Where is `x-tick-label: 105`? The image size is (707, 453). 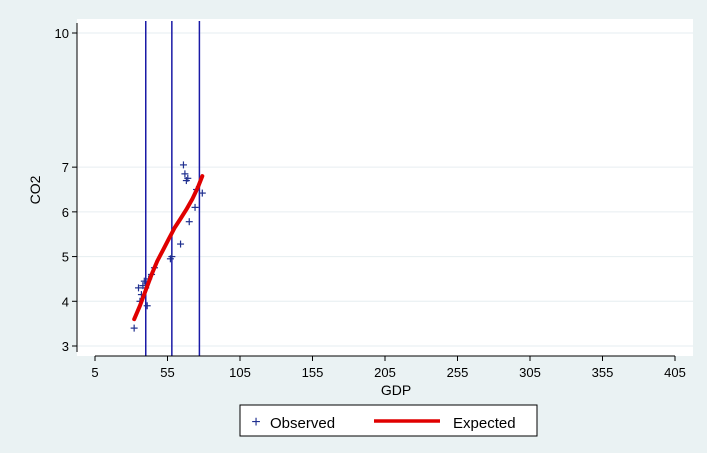
x-tick-label: 105 is located at coordinates (240, 372).